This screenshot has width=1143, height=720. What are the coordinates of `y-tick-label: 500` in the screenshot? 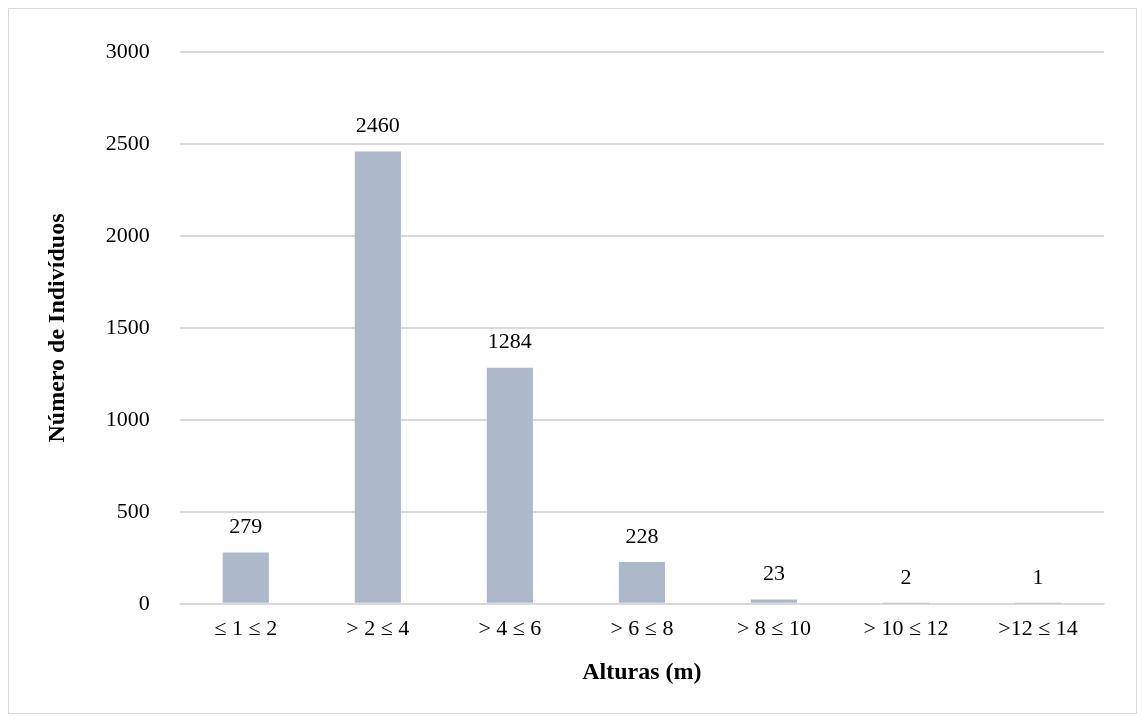 It's located at (133, 510).